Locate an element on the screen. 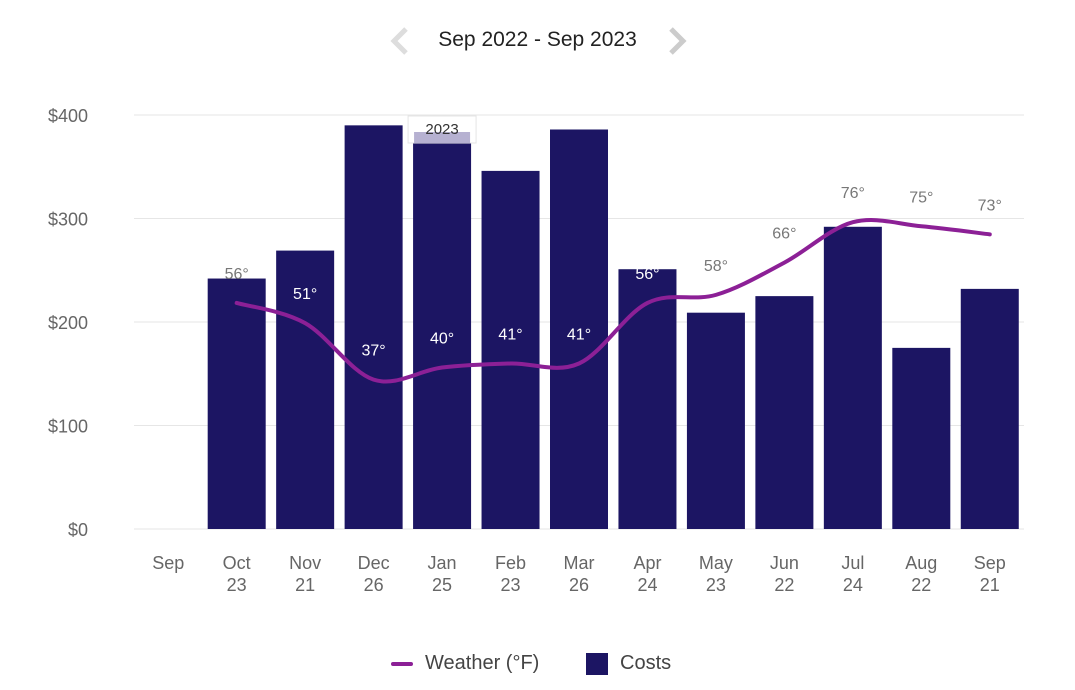  x-tick-label: Dec is located at coordinates (374, 563).